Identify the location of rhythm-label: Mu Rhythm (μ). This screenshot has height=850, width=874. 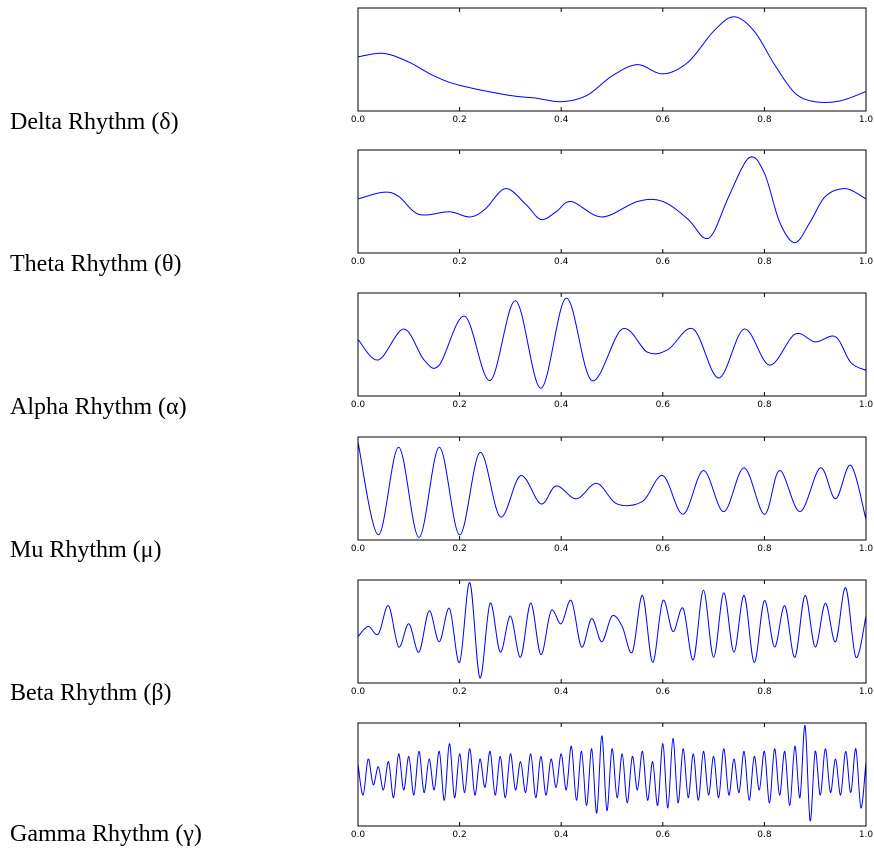
(86, 550).